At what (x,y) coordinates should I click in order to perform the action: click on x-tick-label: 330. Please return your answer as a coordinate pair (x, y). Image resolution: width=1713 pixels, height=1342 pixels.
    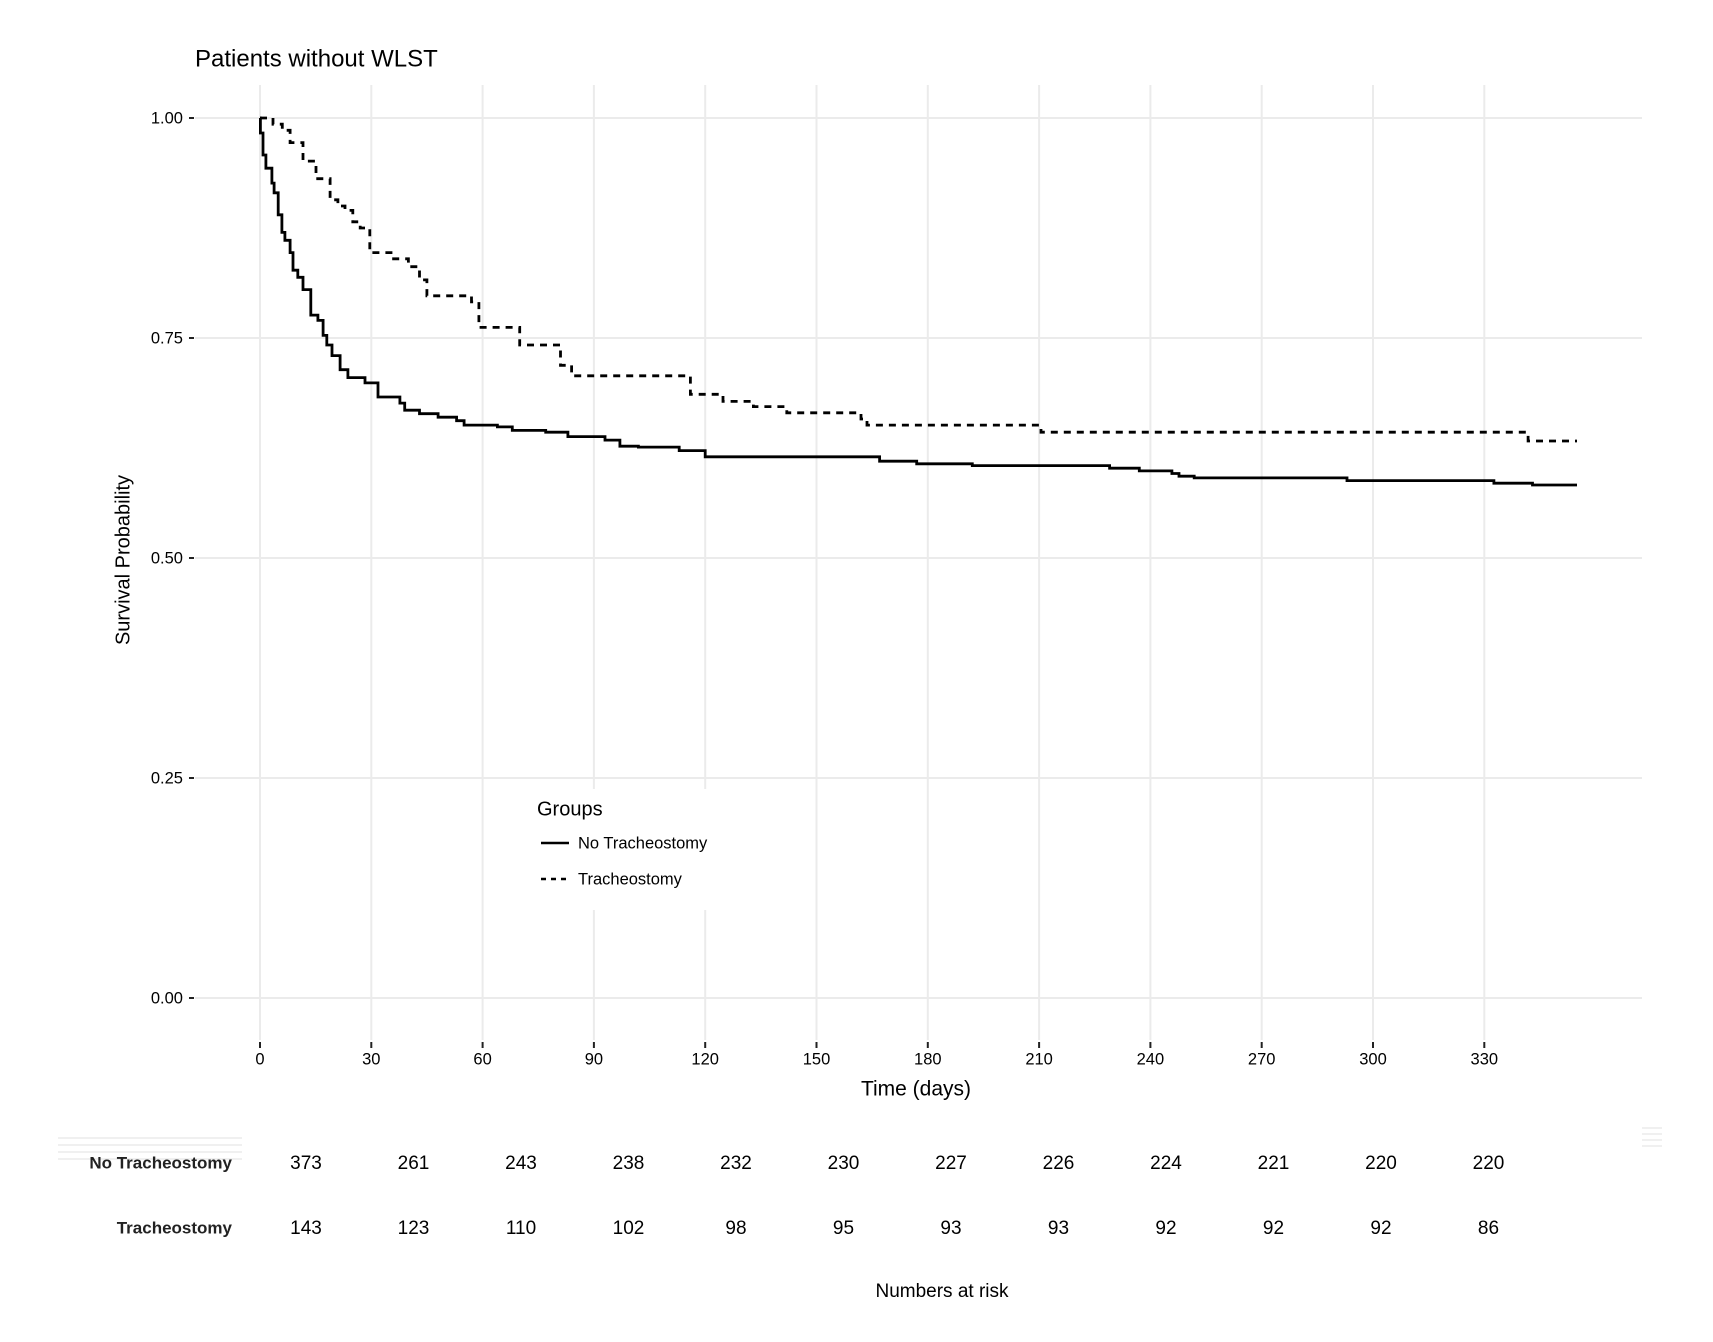
    Looking at the image, I should click on (1485, 1059).